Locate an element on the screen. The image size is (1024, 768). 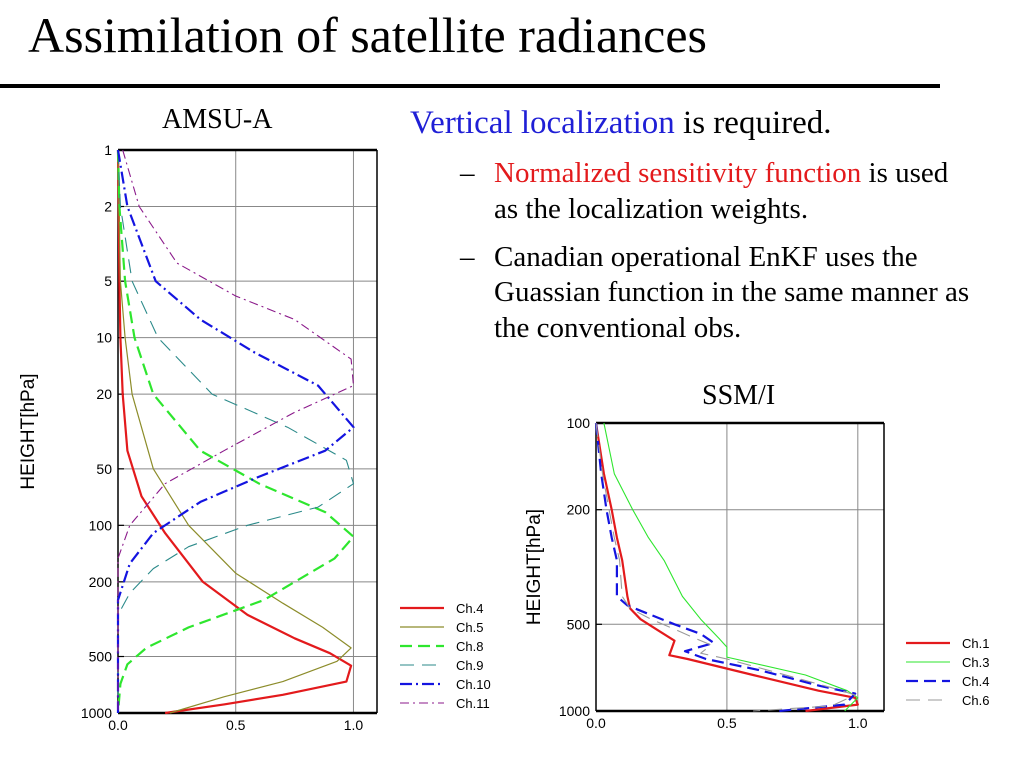
amsu-ytick-label: 1 is located at coordinates (108, 150).